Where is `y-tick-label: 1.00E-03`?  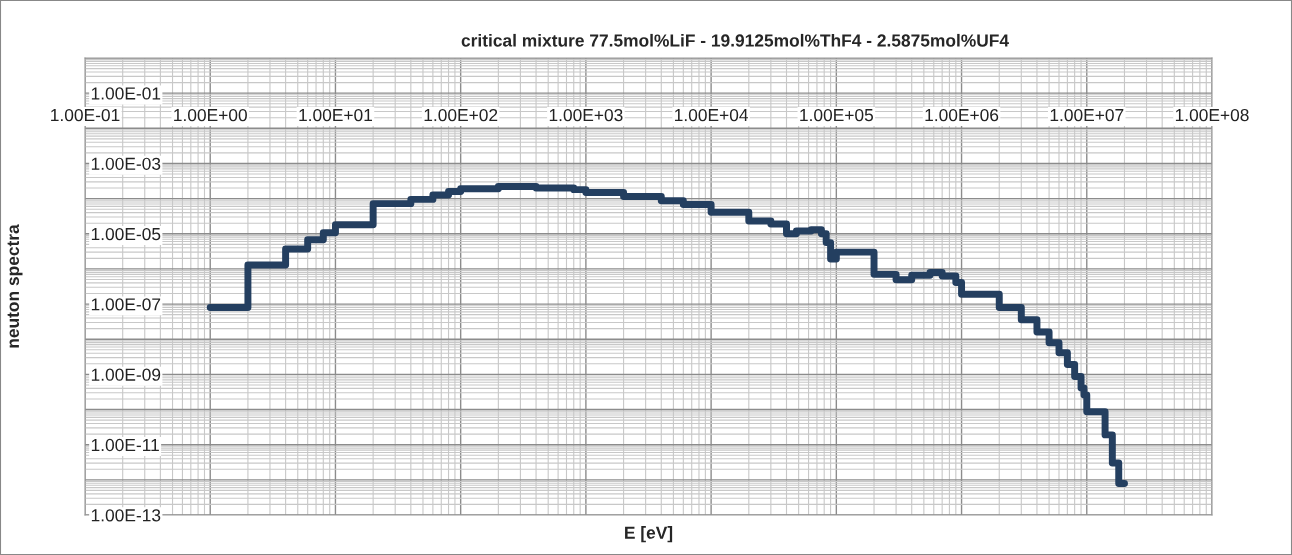 y-tick-label: 1.00E-03 is located at coordinates (126, 163).